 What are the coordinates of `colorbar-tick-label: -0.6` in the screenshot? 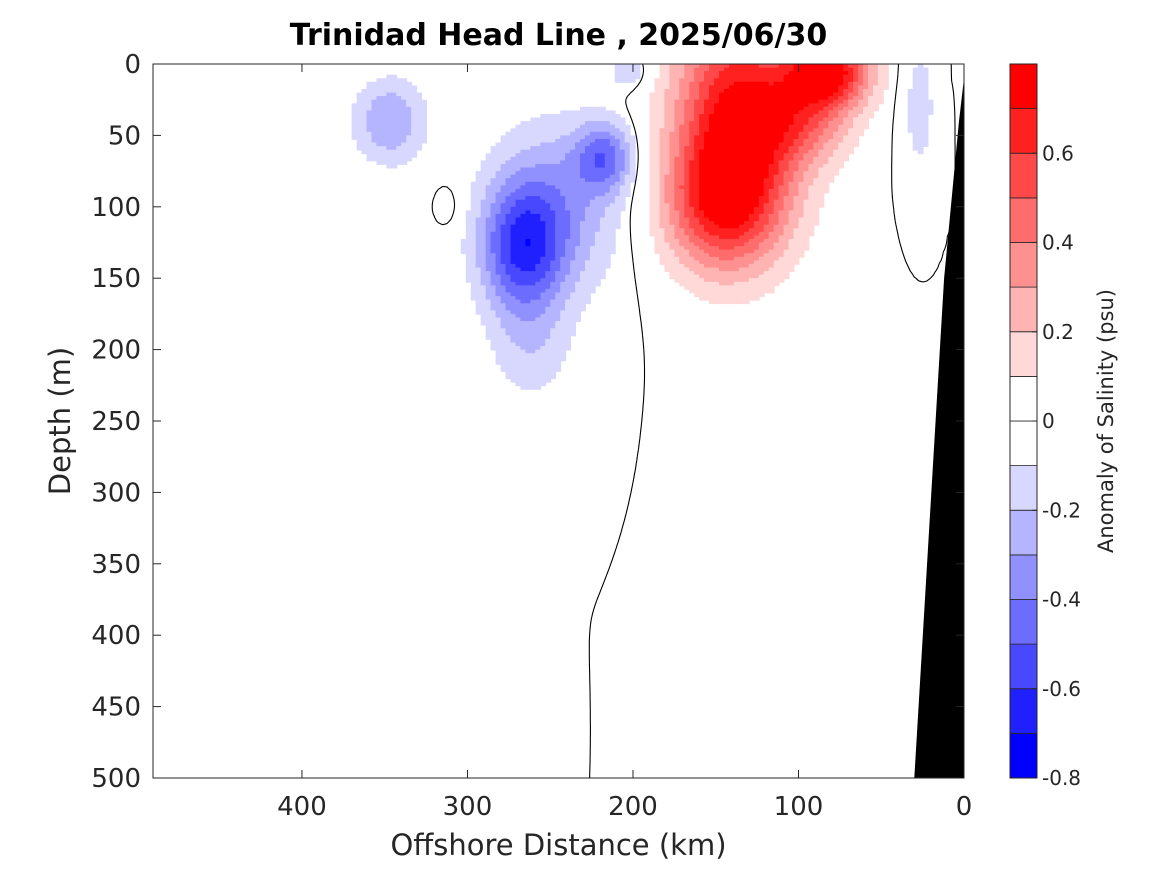 It's located at (1061, 689).